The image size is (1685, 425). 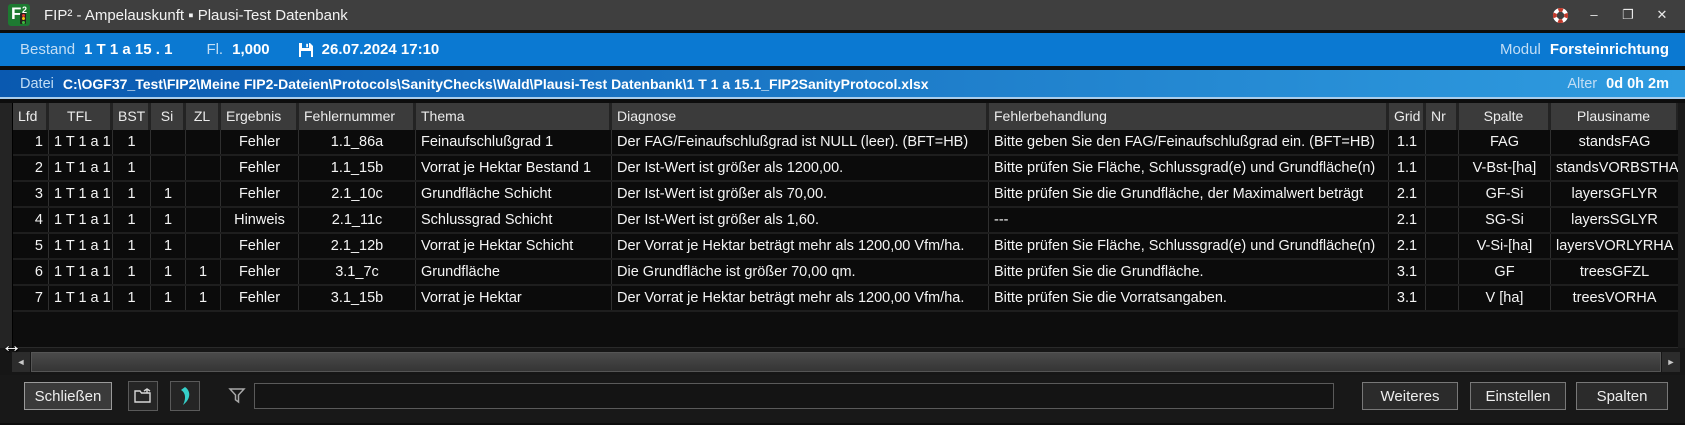 What do you see at coordinates (357, 142) in the screenshot?
I see `cell-fehlernummer: 1.1_86a` at bounding box center [357, 142].